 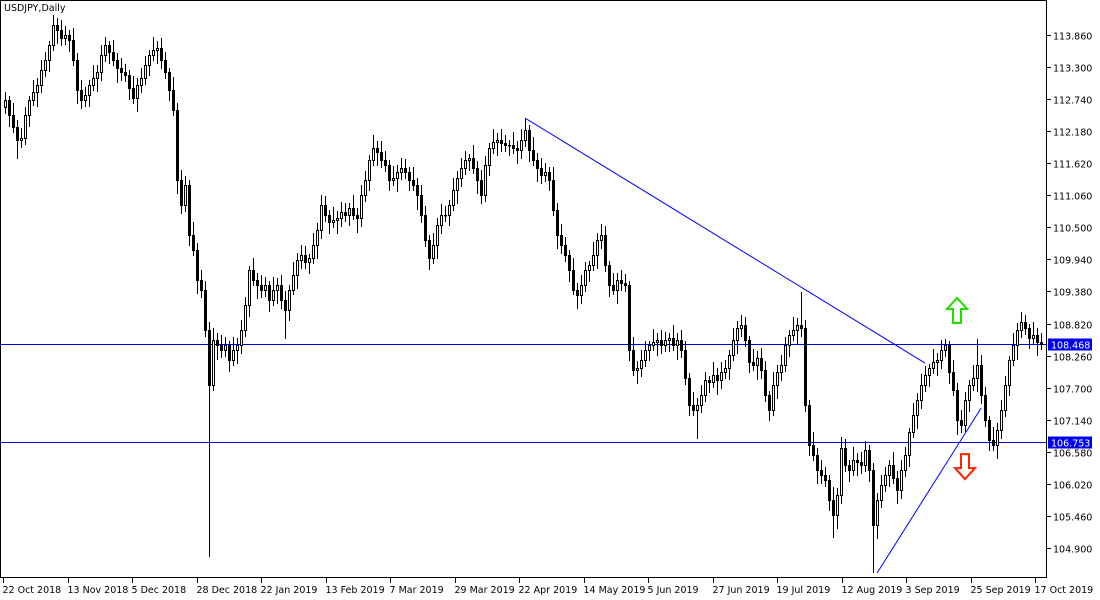 What do you see at coordinates (957, 310) in the screenshot?
I see `up-arrow-icon` at bounding box center [957, 310].